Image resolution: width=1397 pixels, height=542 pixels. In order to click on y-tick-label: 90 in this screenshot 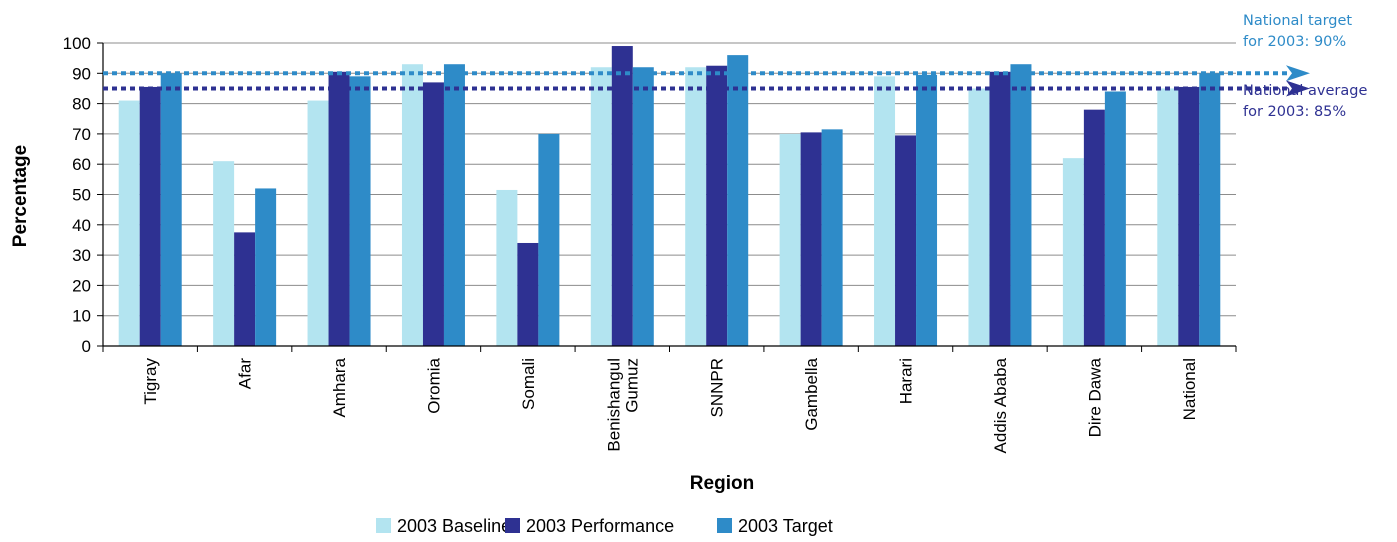, I will do `click(81, 73)`.